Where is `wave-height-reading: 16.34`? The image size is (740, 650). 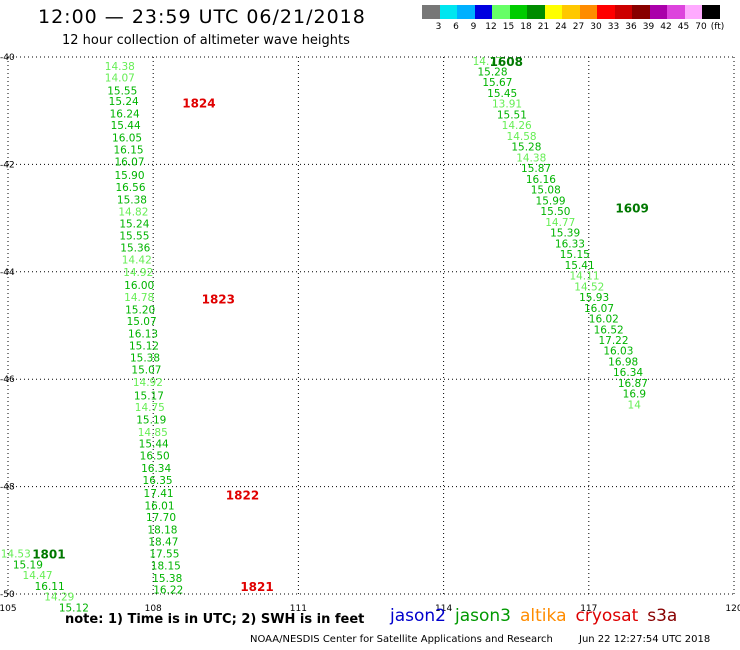 wave-height-reading: 16.34 is located at coordinates (628, 373).